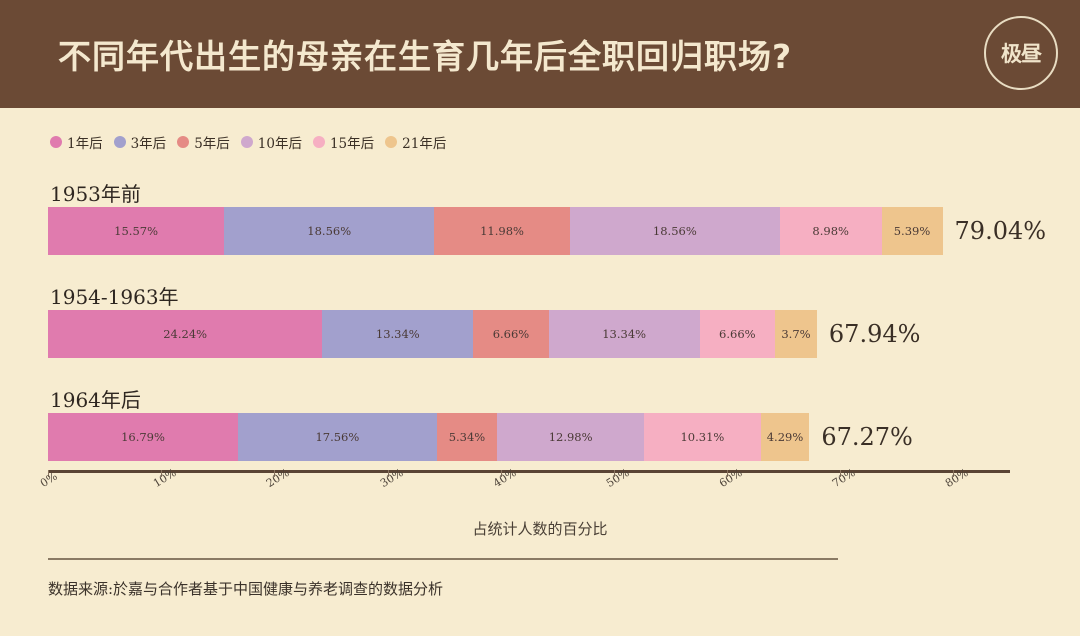 The height and width of the screenshot is (636, 1080). What do you see at coordinates (425, 56) in the screenshot?
I see `page-title: 不同年代出生的母亲在生育几年后全职回归职场?` at bounding box center [425, 56].